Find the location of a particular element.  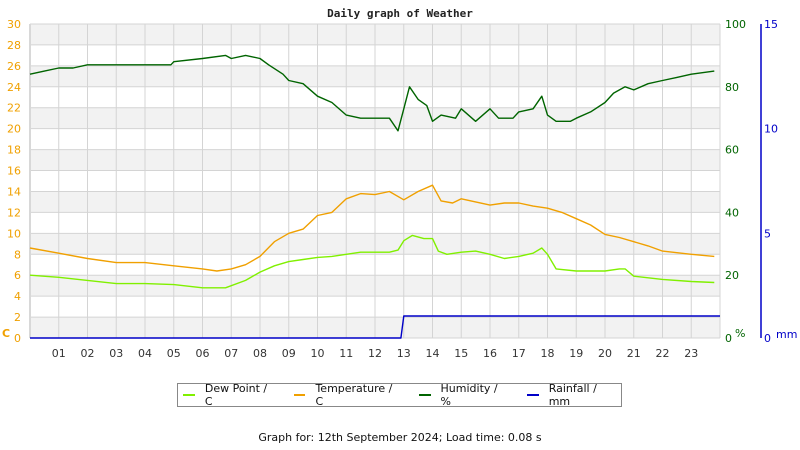

svg-text: 2 is located at coordinates (17, 317).